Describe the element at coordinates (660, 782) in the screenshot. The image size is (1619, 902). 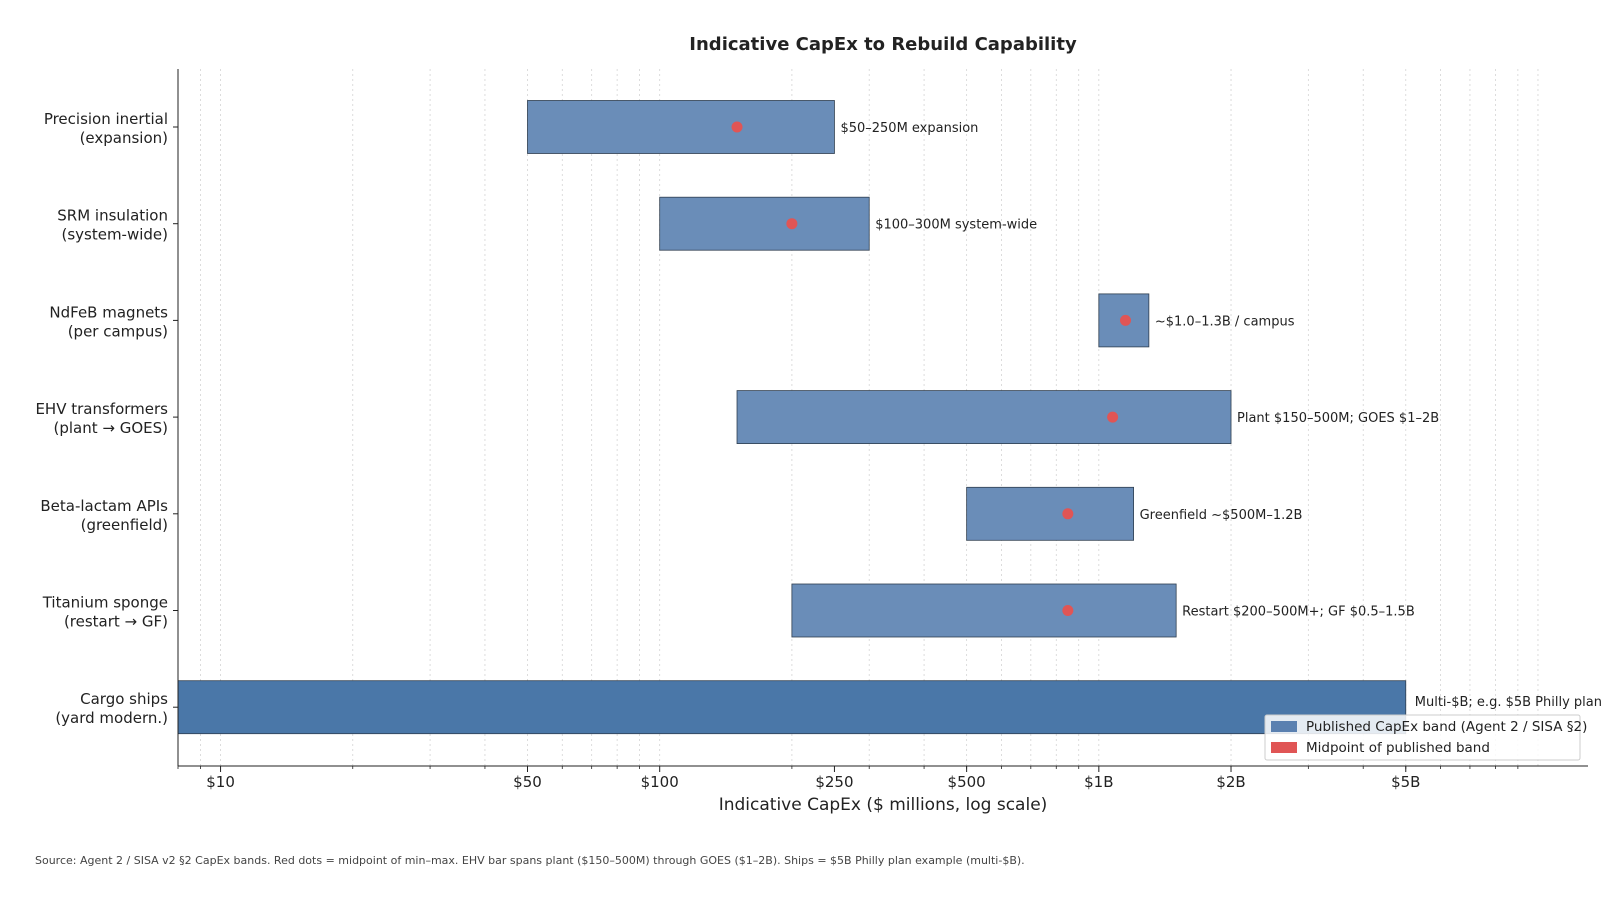
I see `x-tick-label: $100` at that location.